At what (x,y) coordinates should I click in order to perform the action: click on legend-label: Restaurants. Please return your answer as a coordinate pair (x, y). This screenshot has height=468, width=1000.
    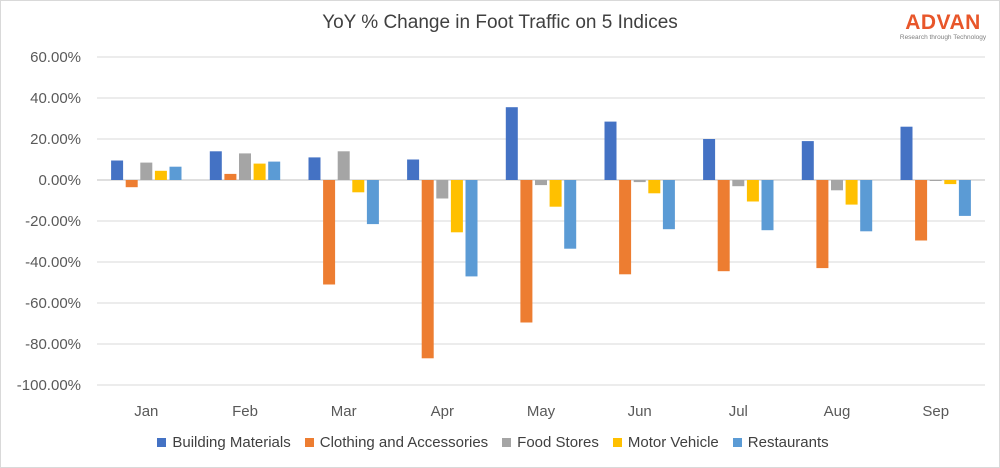
    Looking at the image, I should click on (788, 442).